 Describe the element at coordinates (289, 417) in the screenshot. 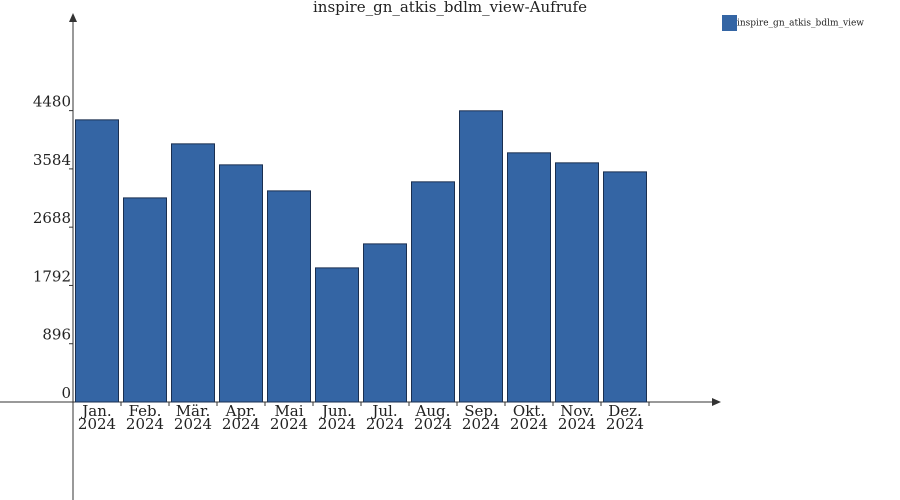

I see `x-tick-label: Mai 2024` at that location.